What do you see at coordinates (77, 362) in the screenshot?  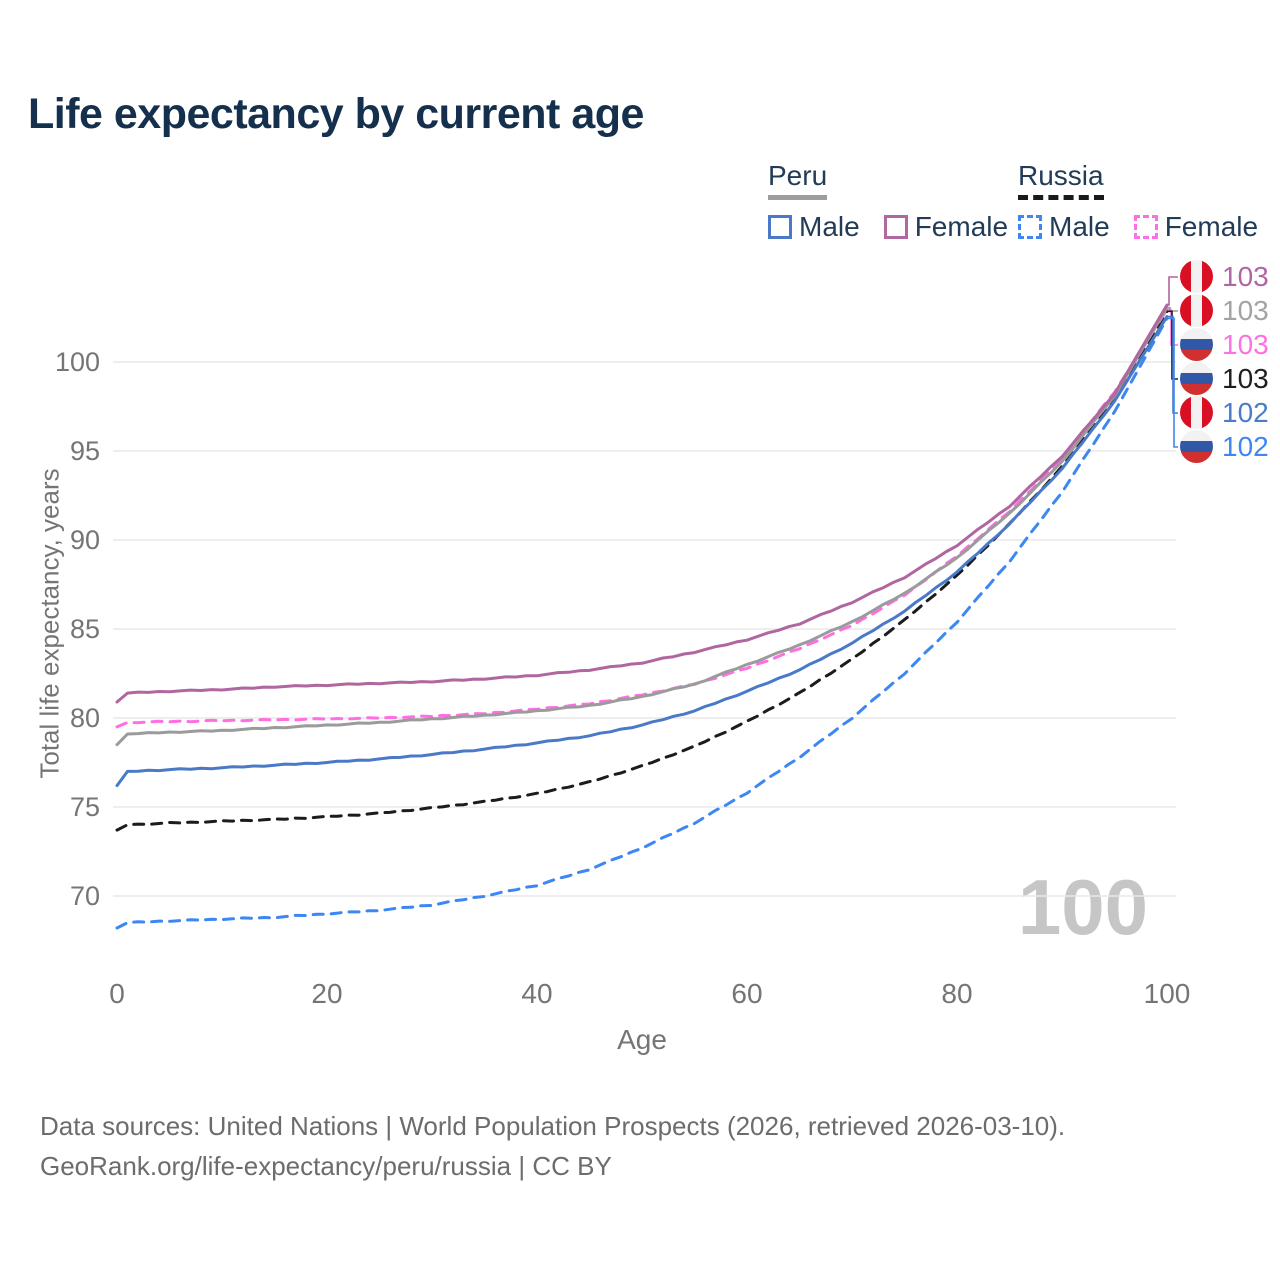 I see `y-tick-label: 100` at bounding box center [77, 362].